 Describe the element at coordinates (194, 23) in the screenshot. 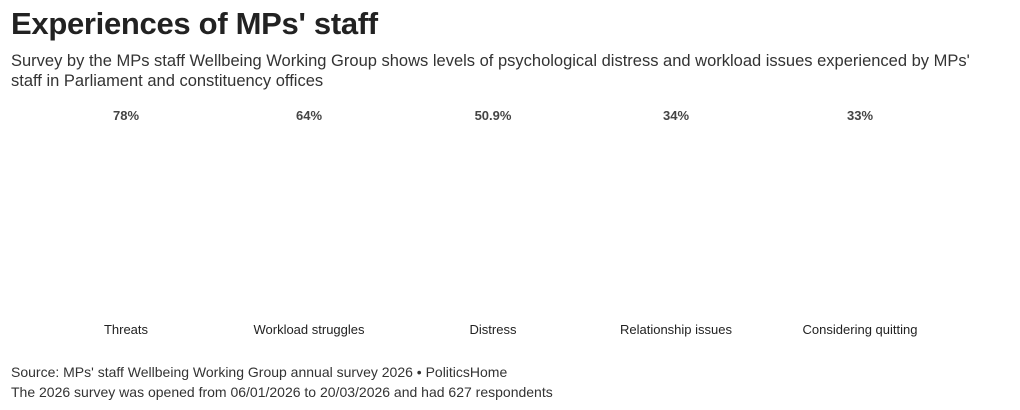

I see `chart-title: Experiences of MPs' staff` at that location.